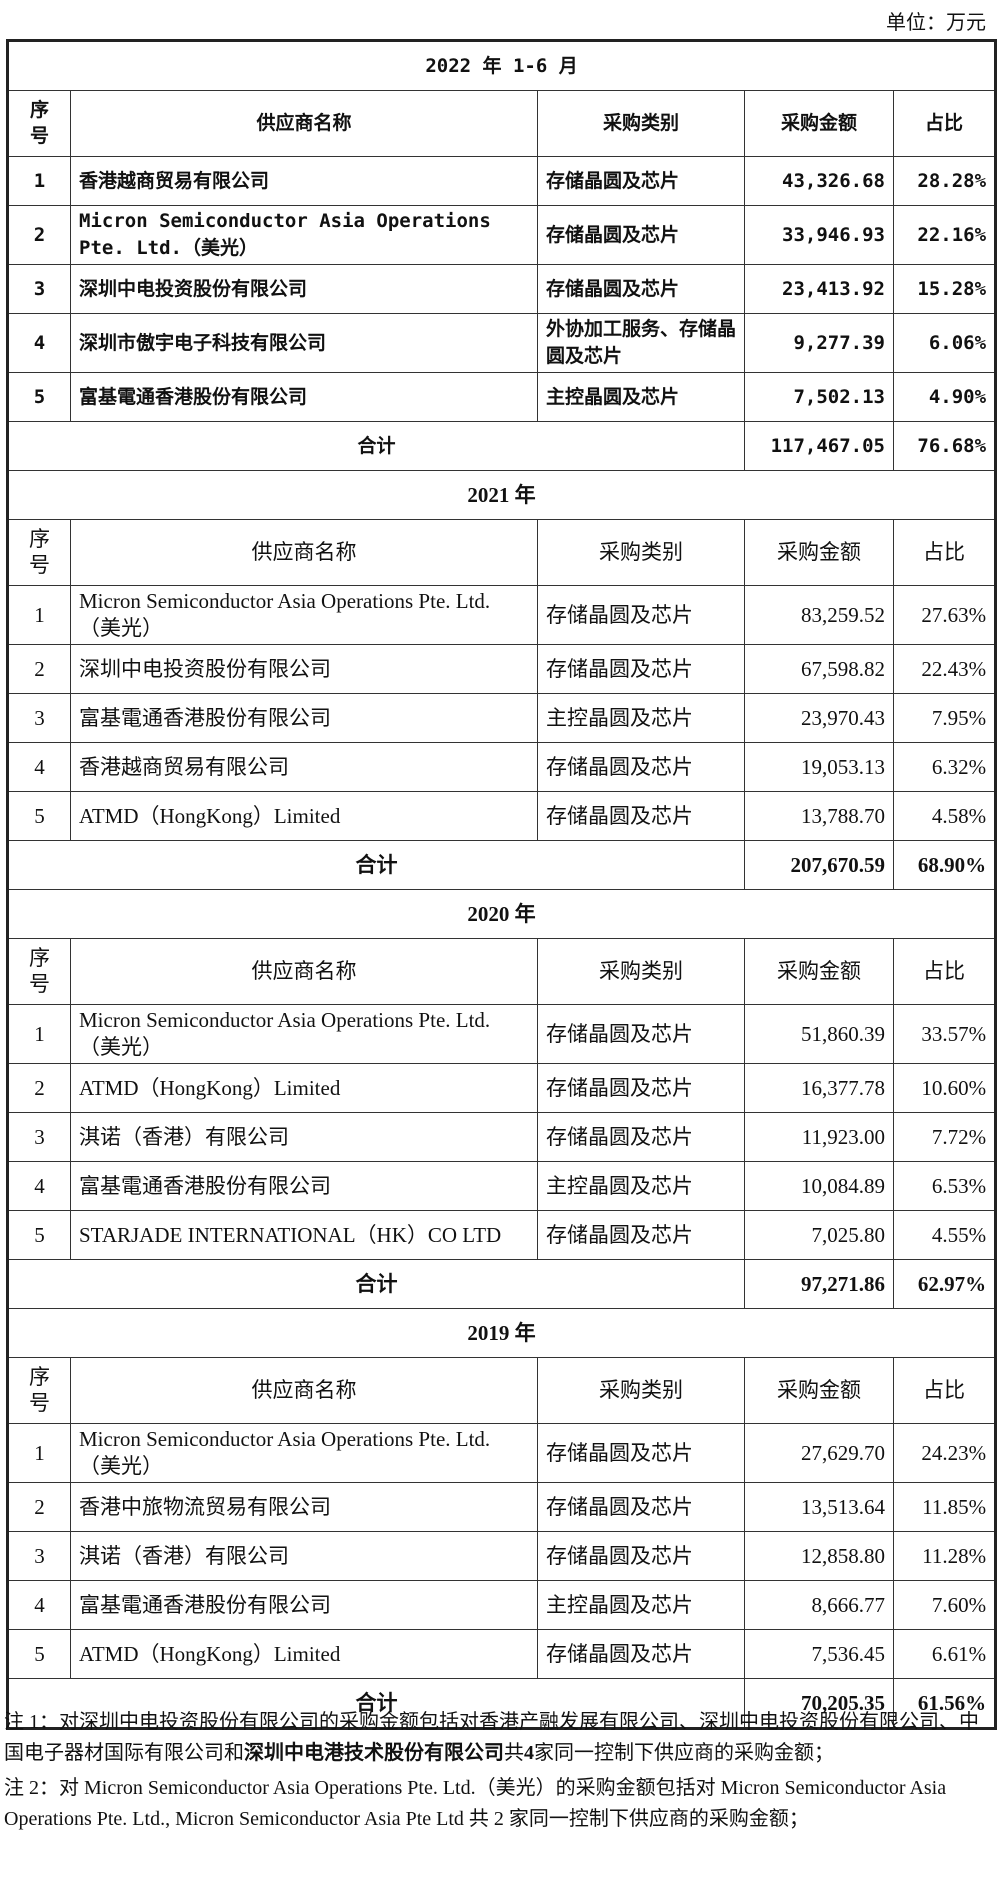 Image resolution: width=1000 pixels, height=1890 pixels. What do you see at coordinates (819, 1654) in the screenshot?
I see `cell: 7,536.45` at bounding box center [819, 1654].